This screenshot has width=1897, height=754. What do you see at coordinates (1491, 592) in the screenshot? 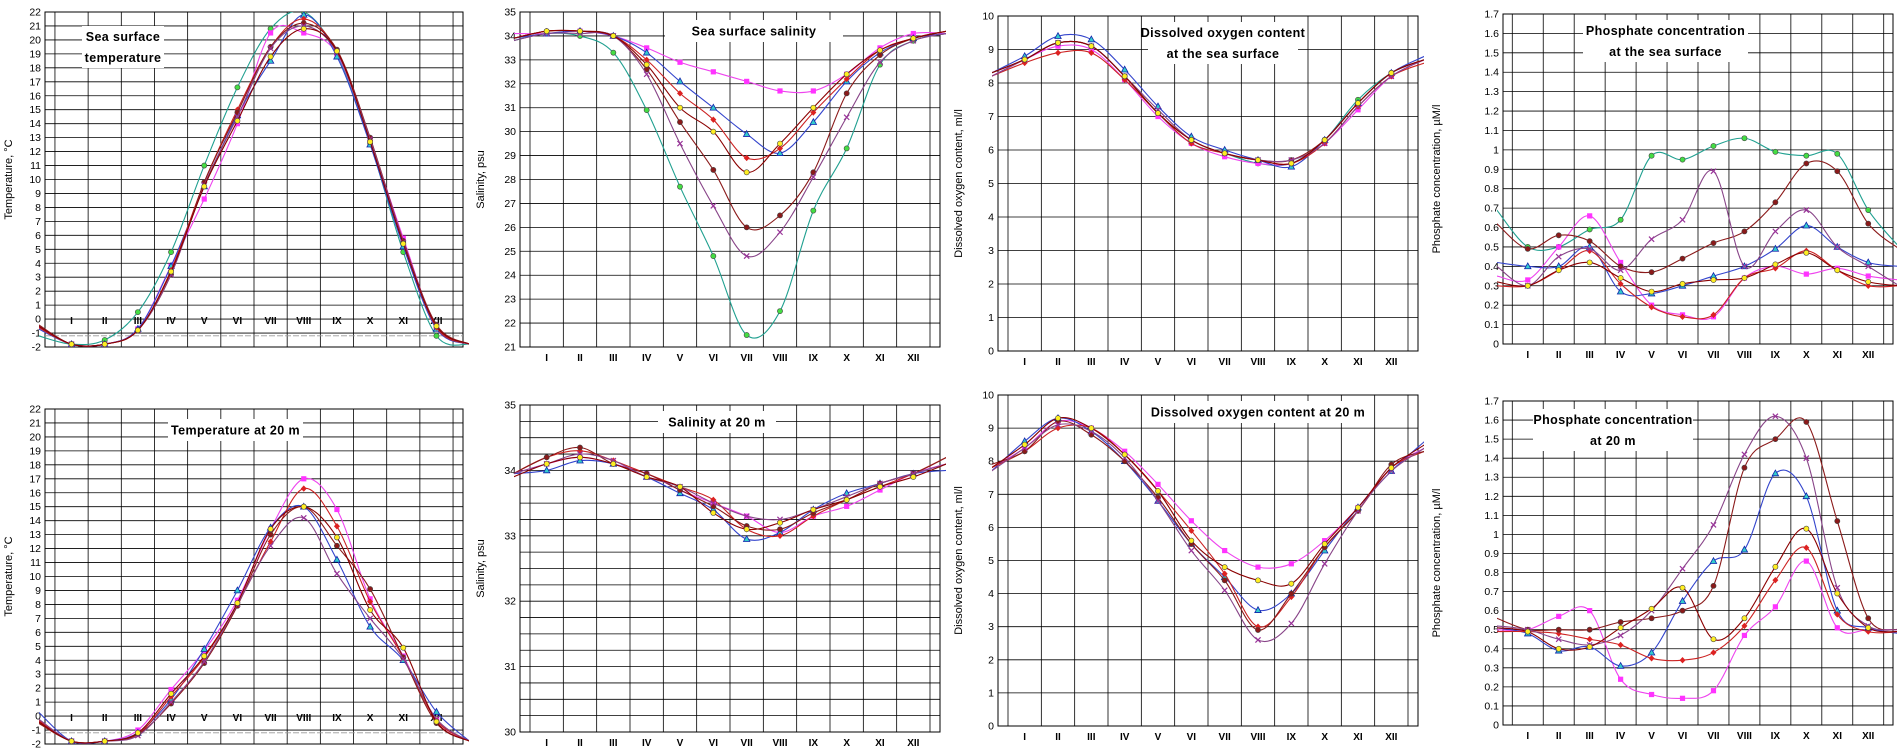
I see `y-tick-label: 0.7` at bounding box center [1491, 592].